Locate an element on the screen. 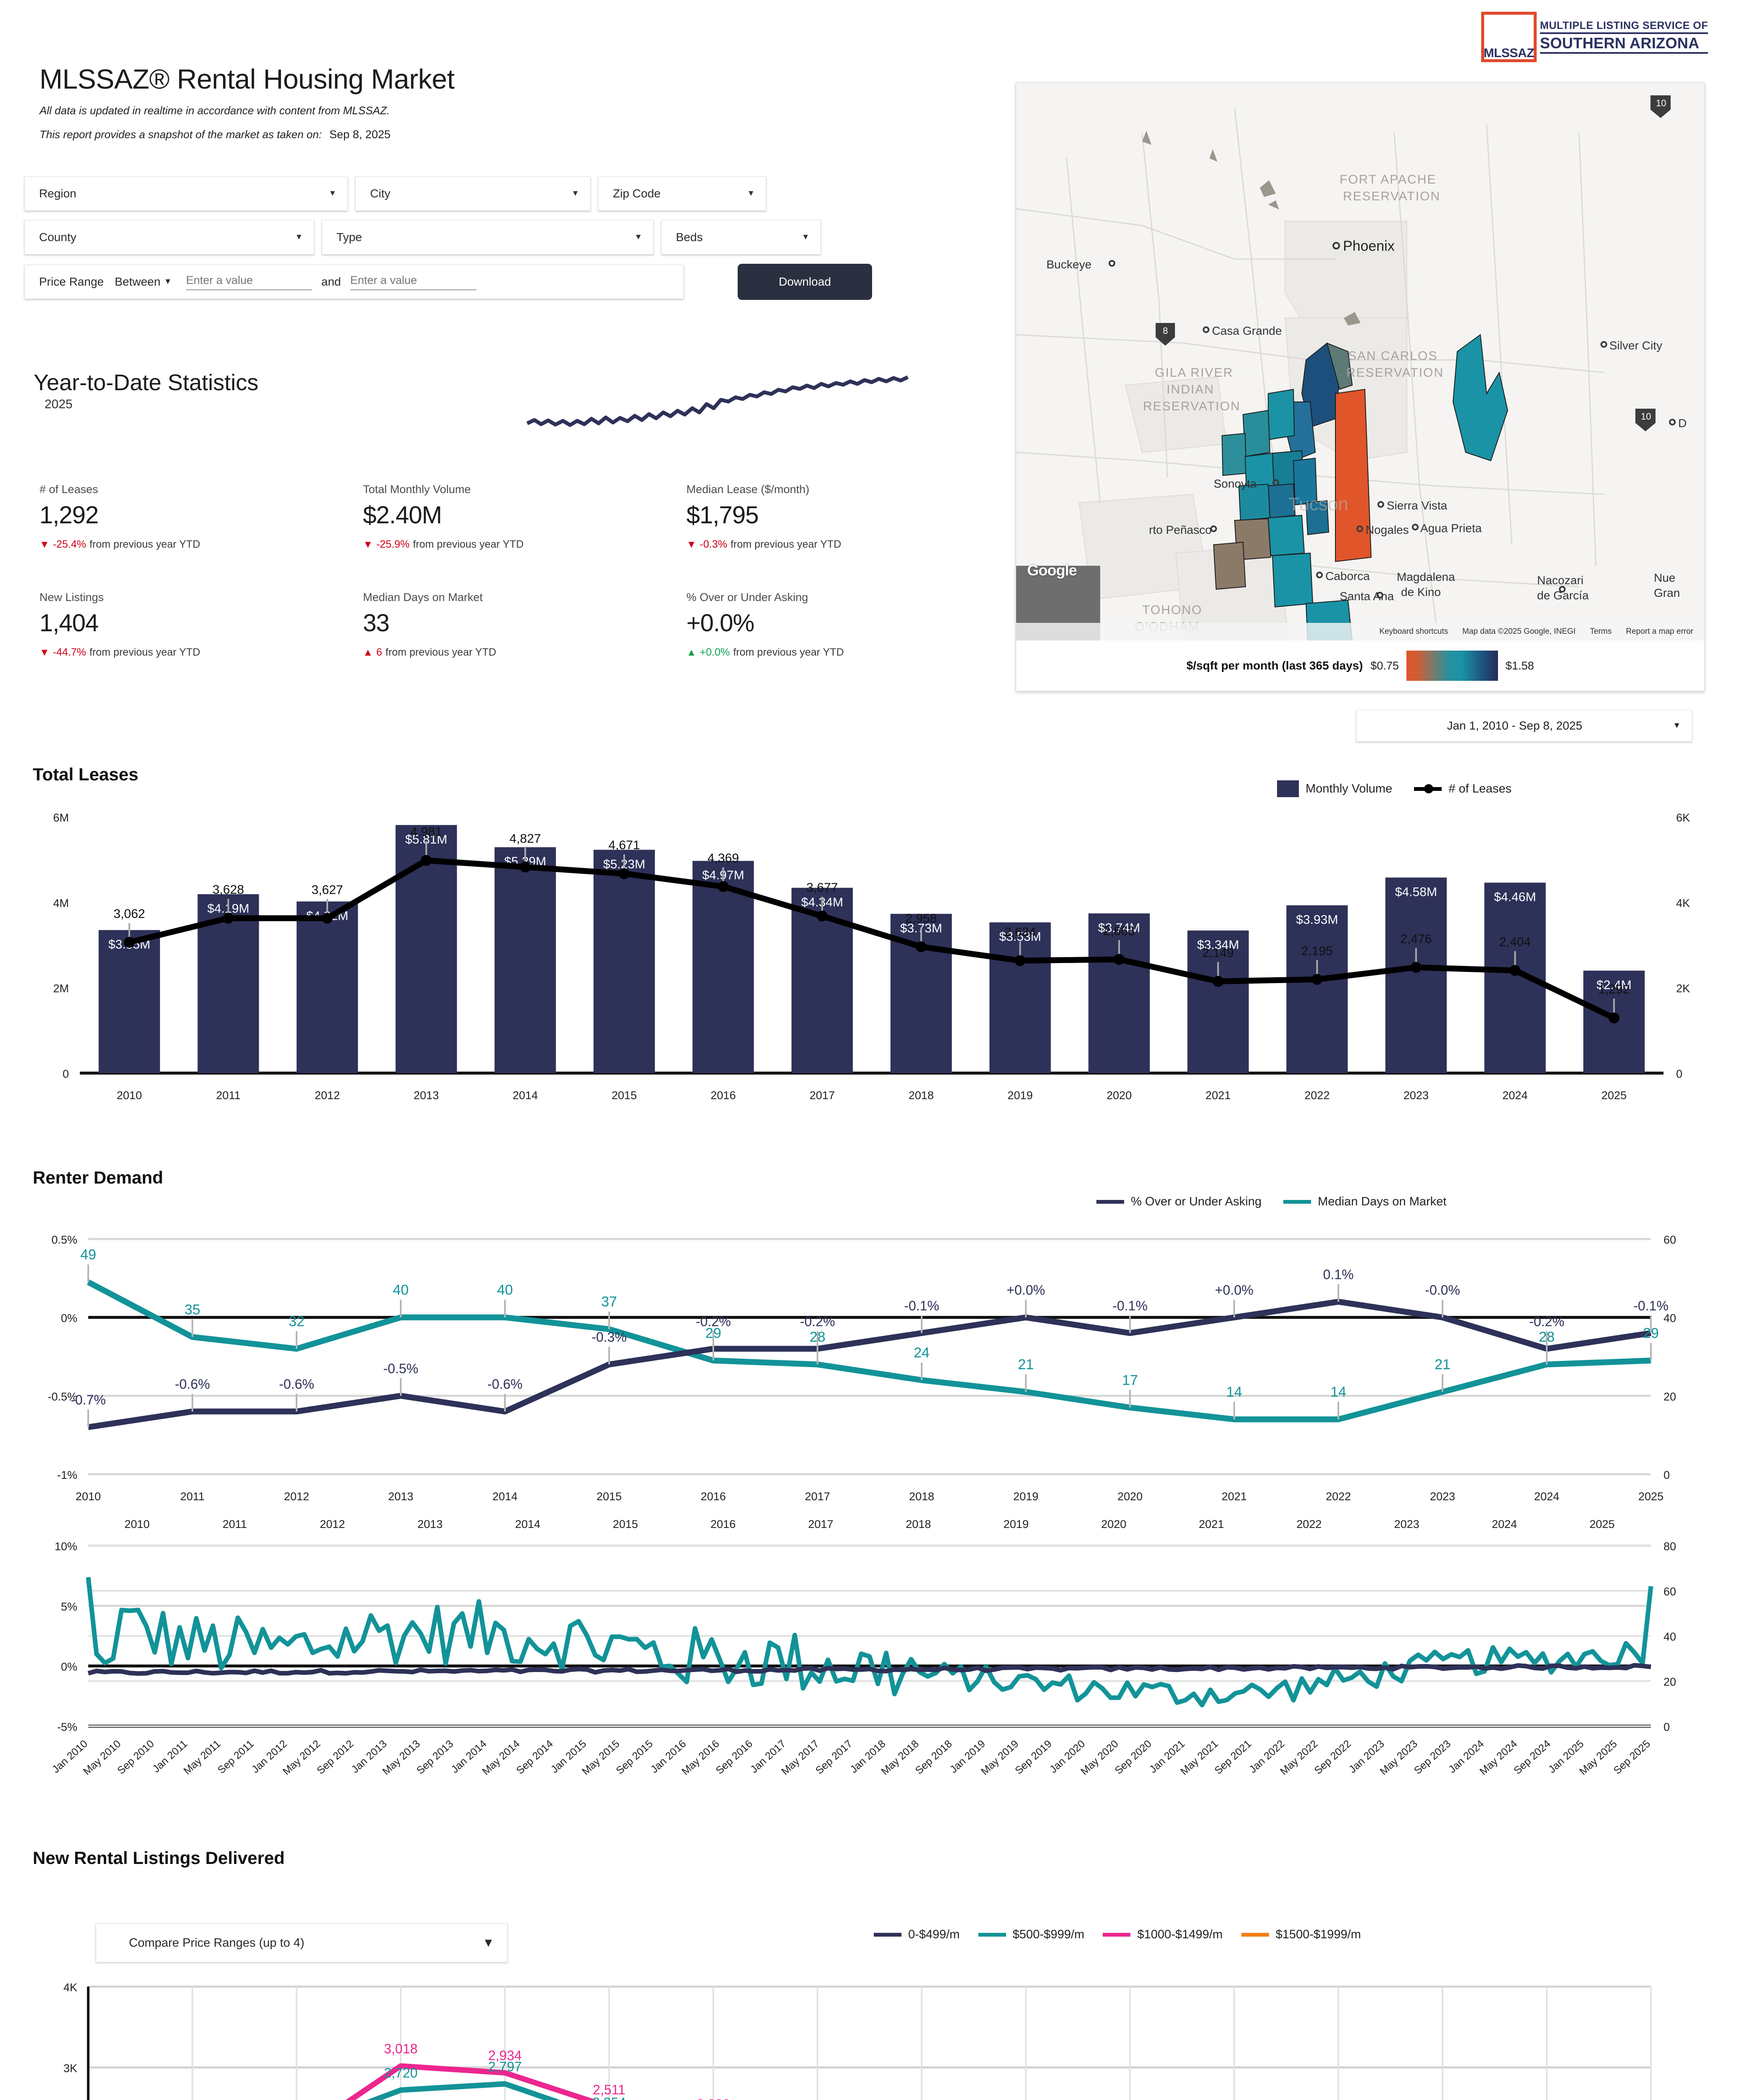  svg-text: INDIAN is located at coordinates (1190, 389).